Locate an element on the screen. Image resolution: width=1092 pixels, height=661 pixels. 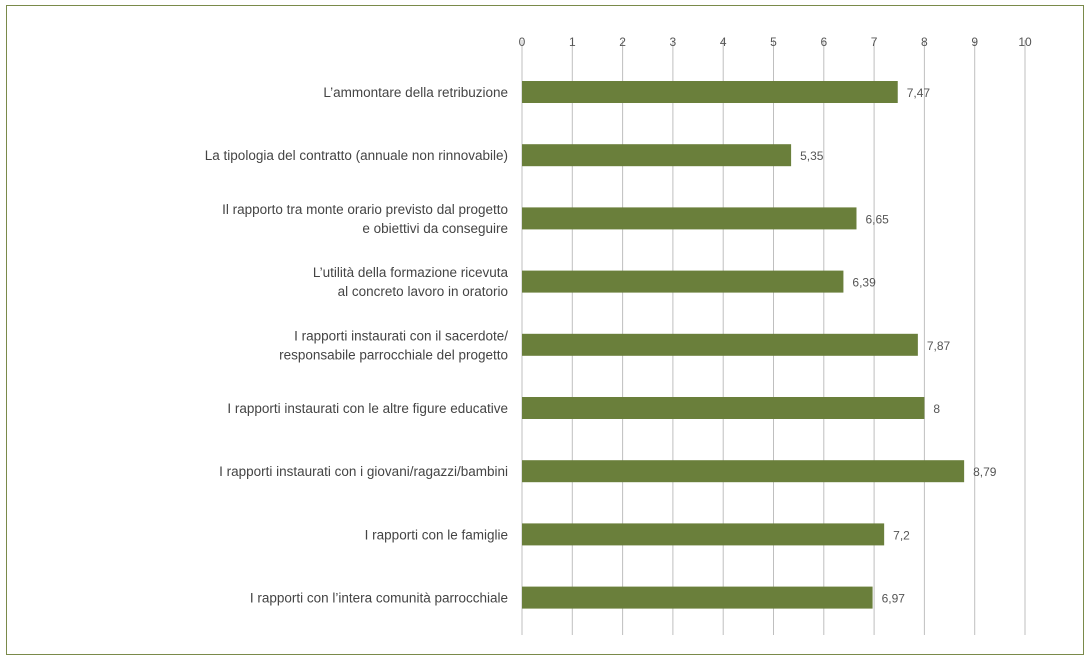
x-tick-label: 2 is located at coordinates (622, 42).